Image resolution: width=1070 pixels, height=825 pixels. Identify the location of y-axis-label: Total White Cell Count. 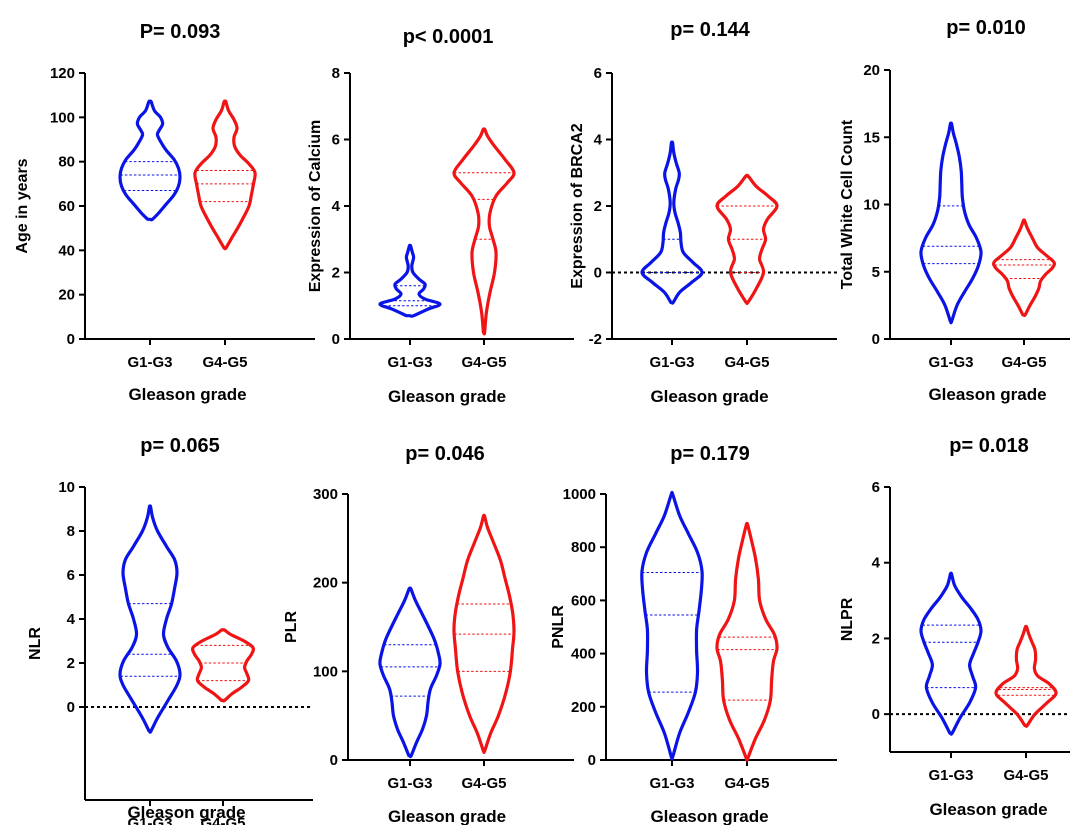
(847, 204).